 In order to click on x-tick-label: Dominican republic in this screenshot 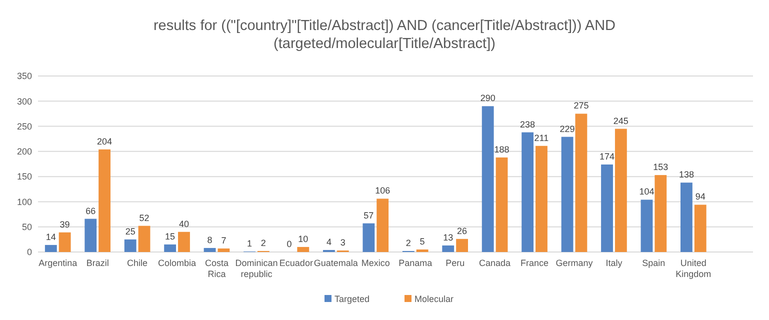, I will do `click(256, 268)`.